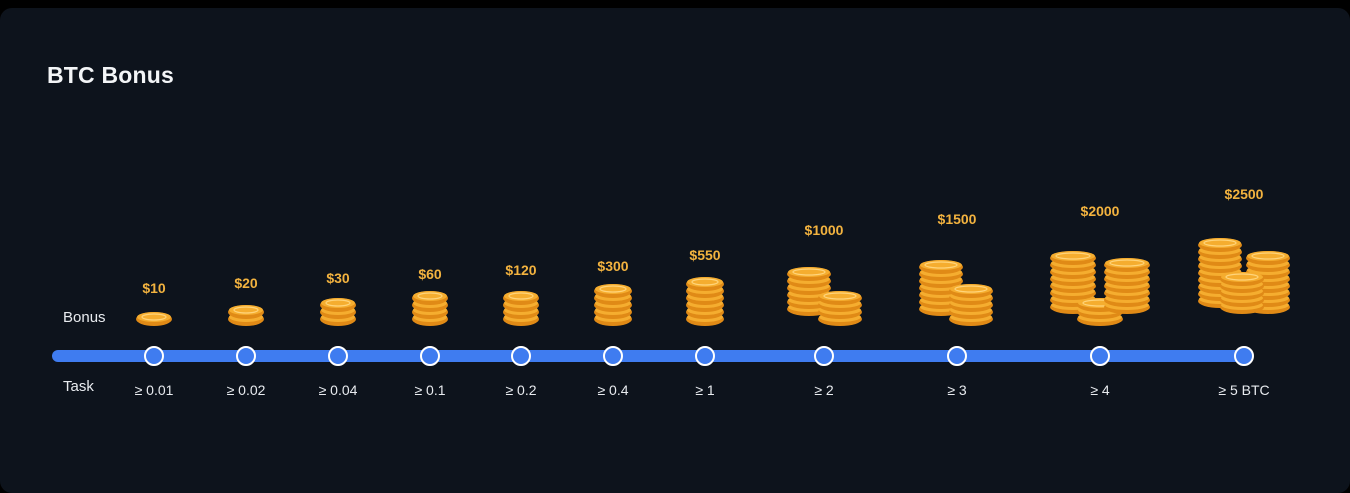 The image size is (1350, 493). I want to click on bonus-amount: $550, so click(705, 255).